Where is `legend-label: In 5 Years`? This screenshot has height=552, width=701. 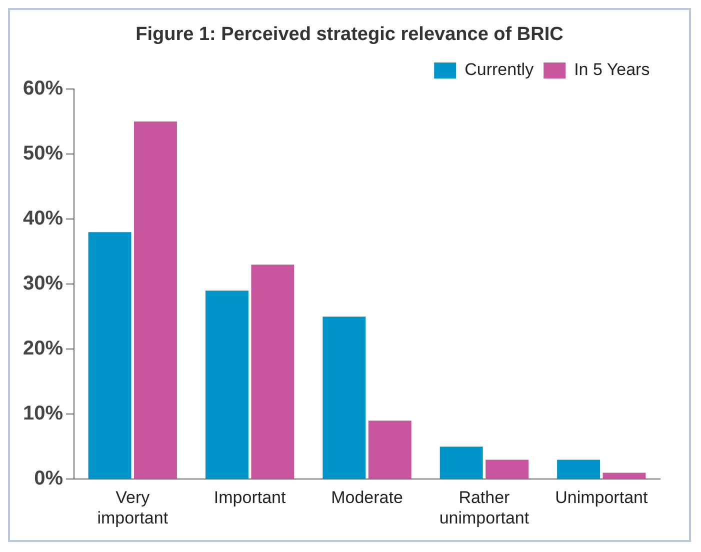
legend-label: In 5 Years is located at coordinates (612, 70).